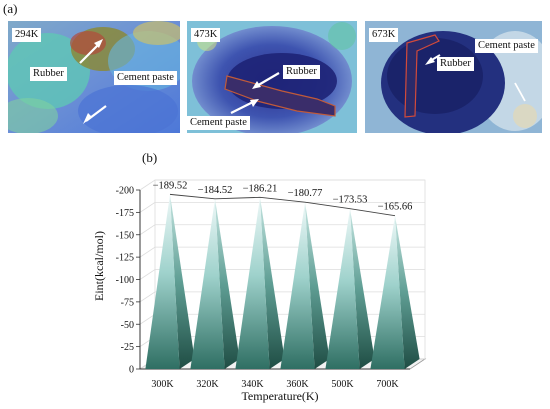 The height and width of the screenshot is (409, 550). I want to click on trend-line, so click(282, 205).